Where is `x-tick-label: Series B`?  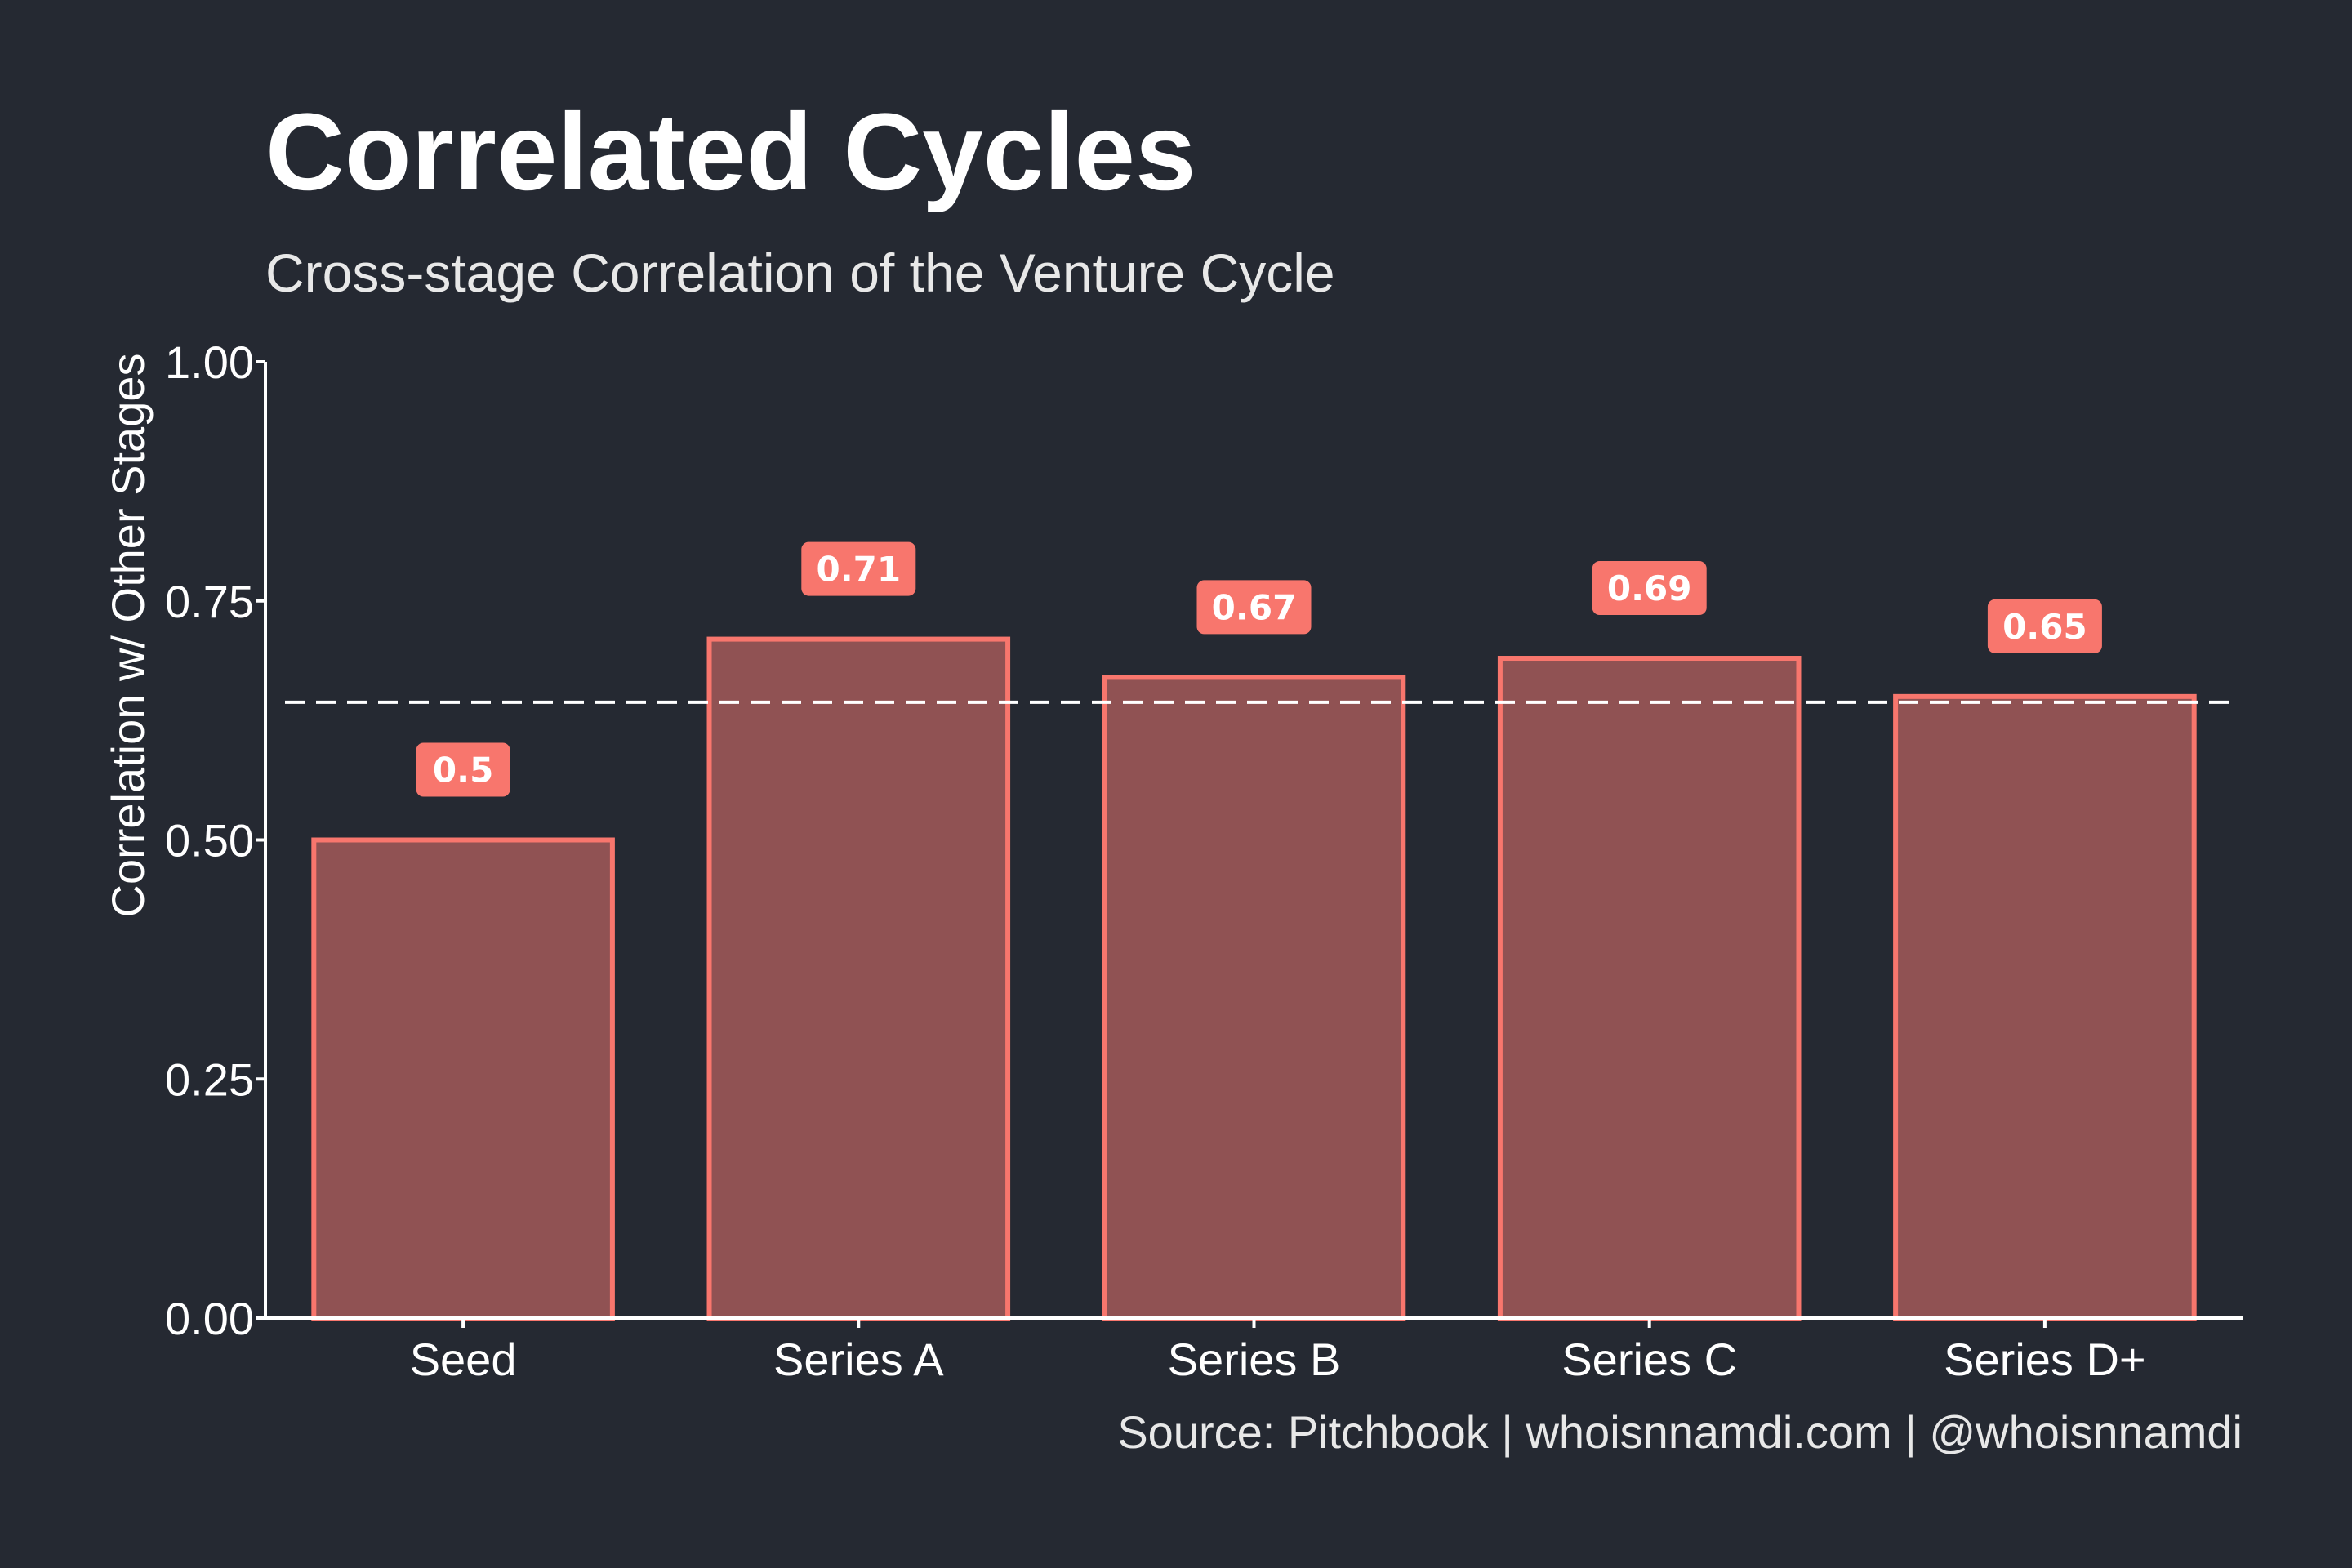
x-tick-label: Series B is located at coordinates (1254, 1359).